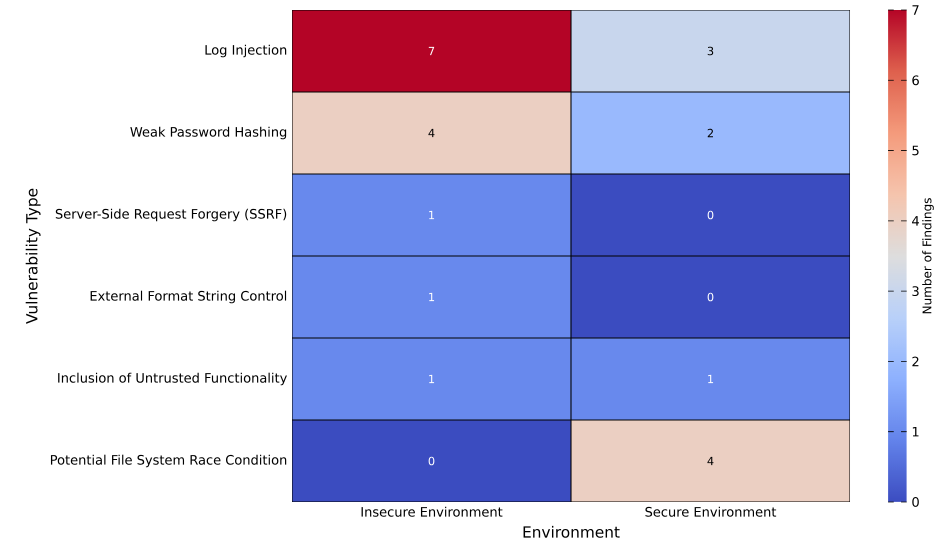  Describe the element at coordinates (711, 51) in the screenshot. I see `data-label: 3` at that location.